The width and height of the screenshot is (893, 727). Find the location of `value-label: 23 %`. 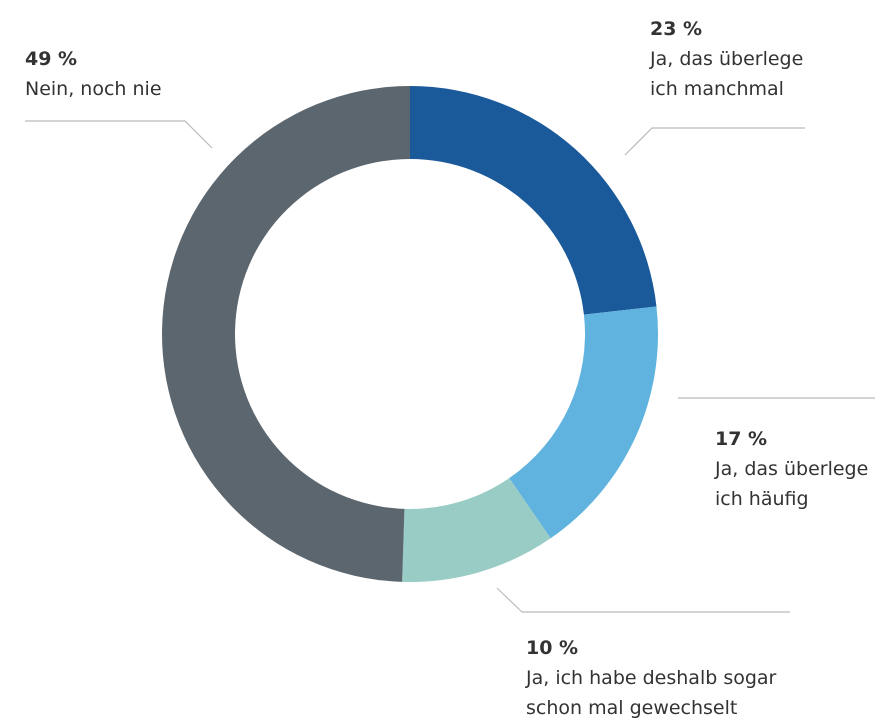

value-label: 23 % is located at coordinates (676, 29).